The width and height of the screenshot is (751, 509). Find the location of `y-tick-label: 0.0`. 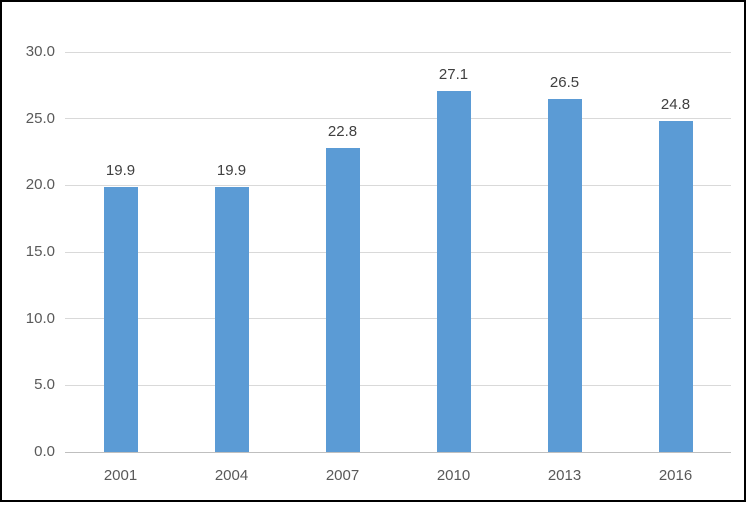

y-tick-label: 0.0 is located at coordinates (44, 451).